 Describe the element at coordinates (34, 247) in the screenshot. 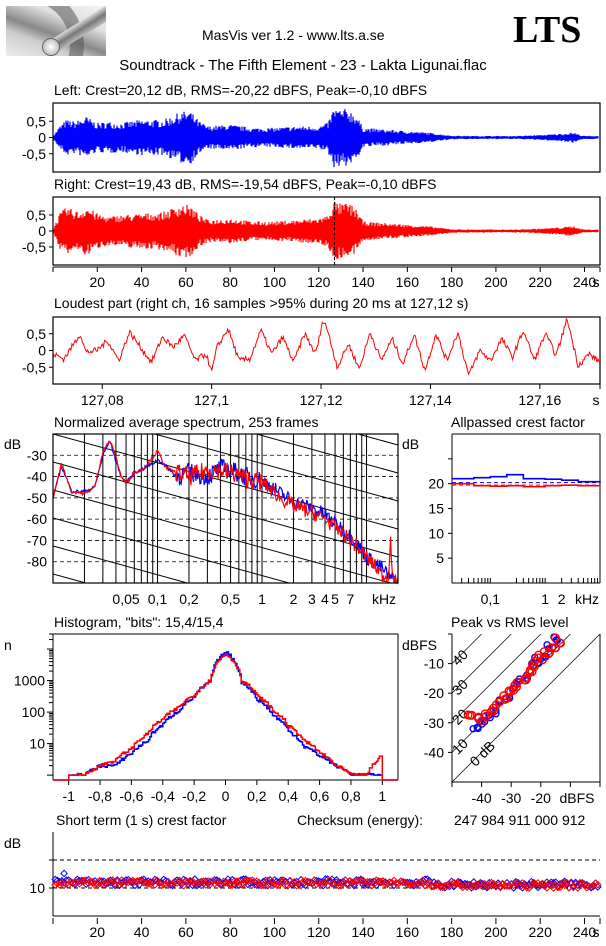

I see `right_waveform-ytick-label: -0,5` at that location.